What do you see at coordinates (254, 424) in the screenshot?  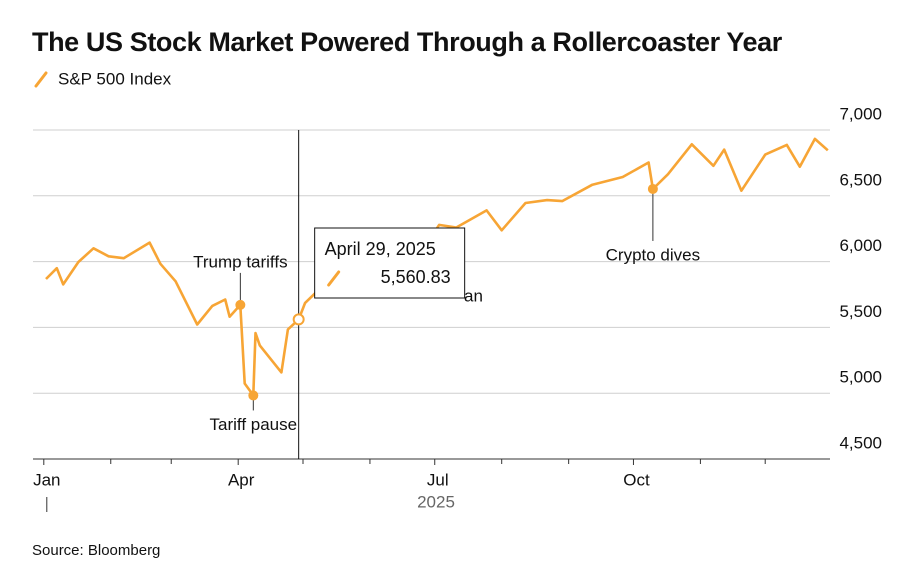 I see `annotation-label: Tariff pause` at bounding box center [254, 424].